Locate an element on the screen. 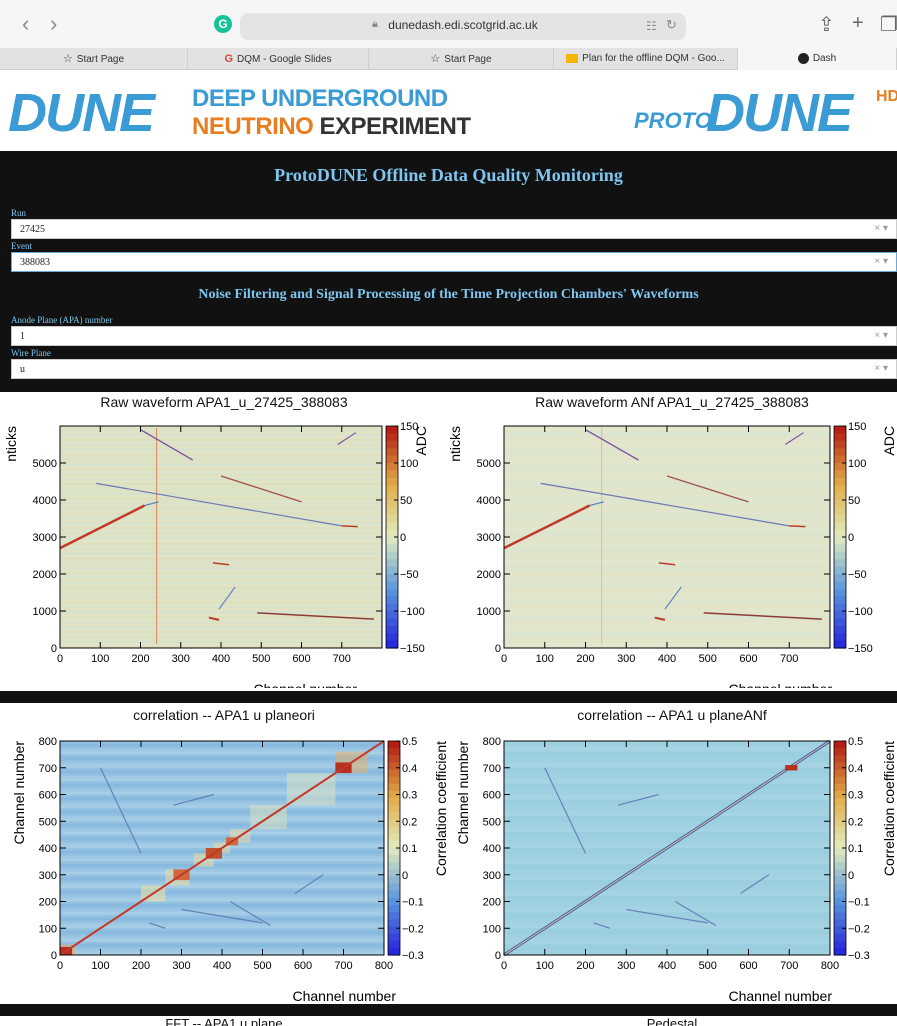  diagonal is located at coordinates (222, 848).